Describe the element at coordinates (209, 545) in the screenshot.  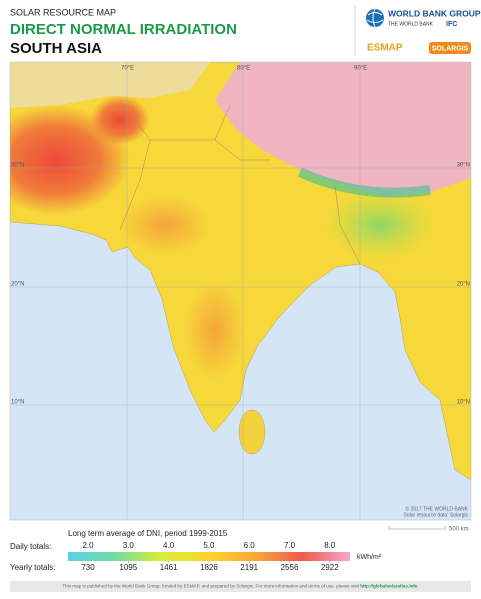
I see `daily-value: 5.0` at that location.